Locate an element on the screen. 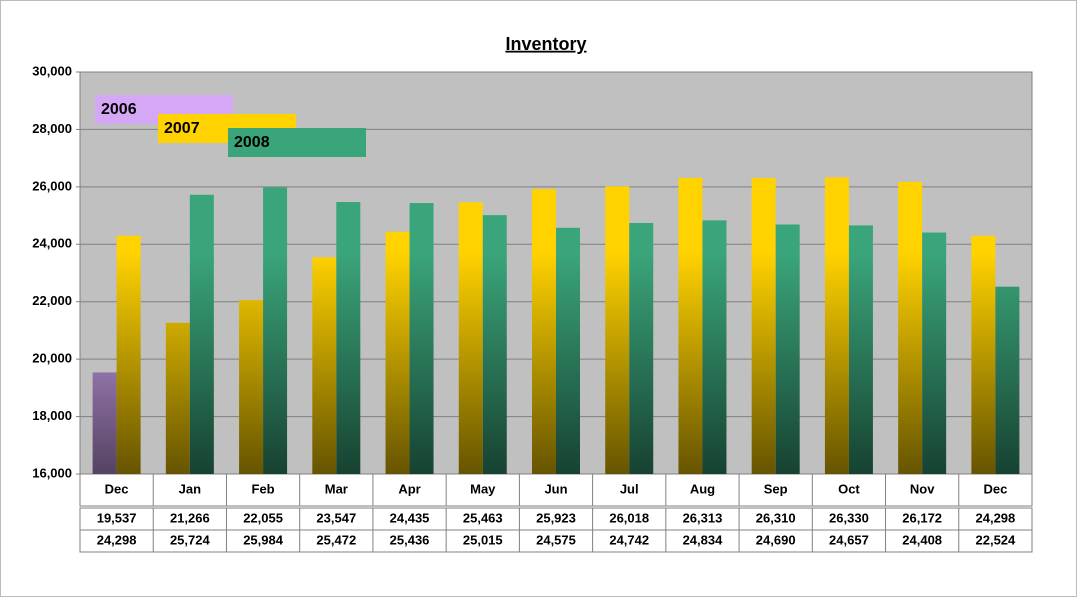 This screenshot has width=1077, height=597. x-tick-label: Aug is located at coordinates (702, 488).